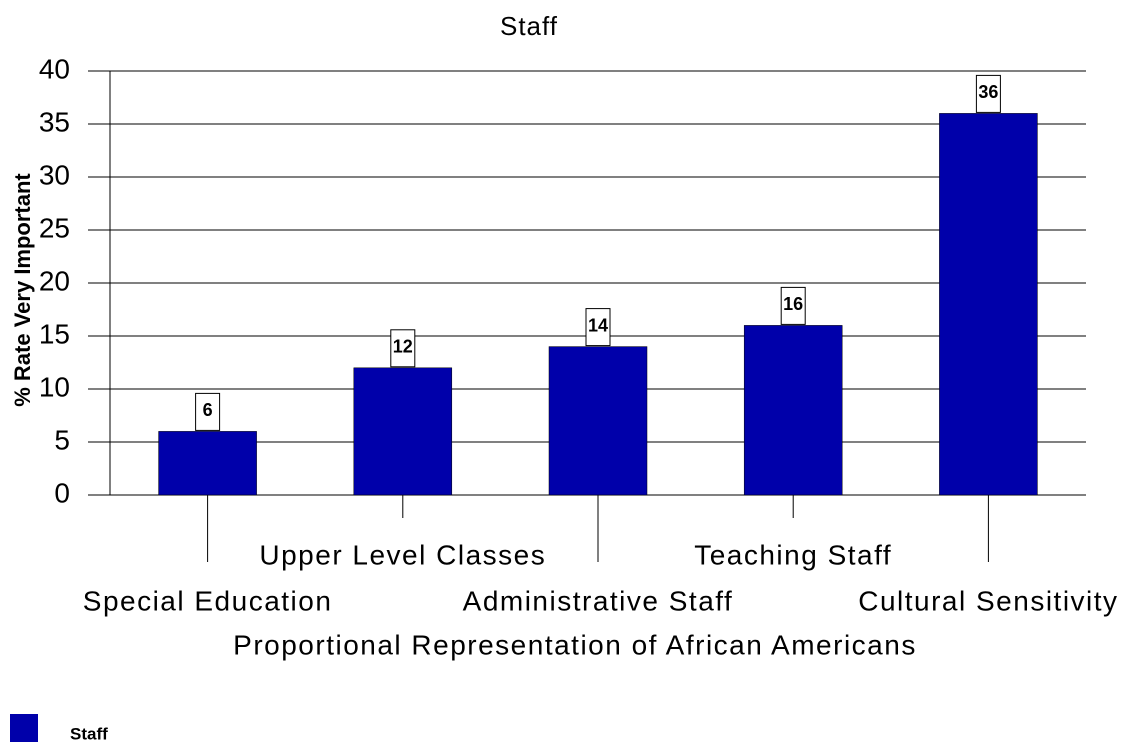 This screenshot has width=1138, height=742. I want to click on y-tick-label: 10, so click(54, 386).